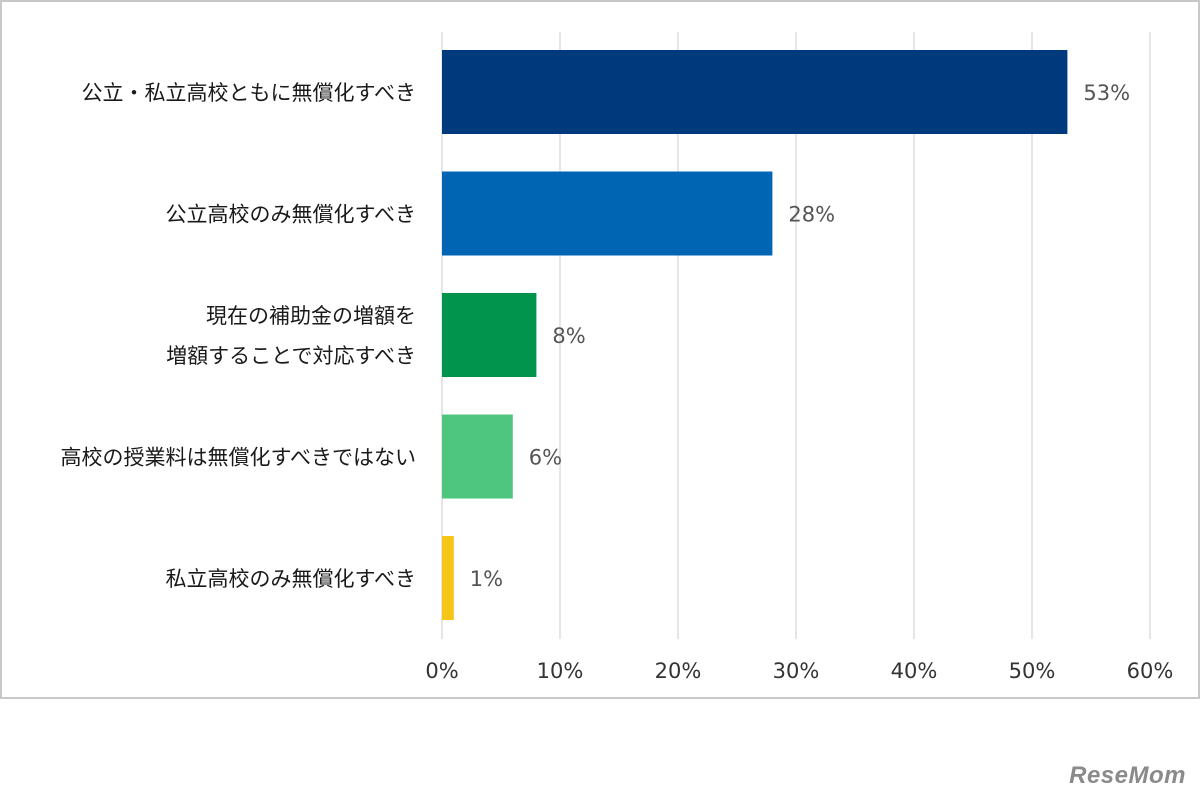 The width and height of the screenshot is (1200, 802). I want to click on data-label: 8%, so click(568, 336).